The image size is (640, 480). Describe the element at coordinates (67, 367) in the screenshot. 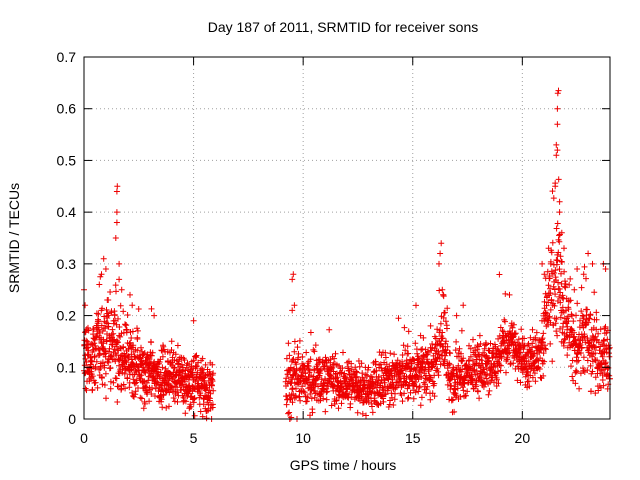

I see `y-tick-label: 0.1` at that location.